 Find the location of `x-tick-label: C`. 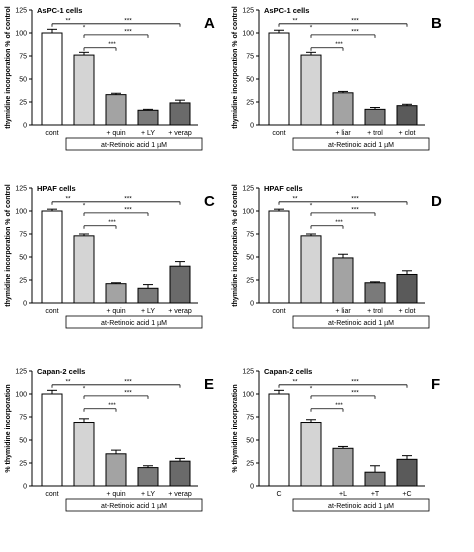

x-tick-label: C is located at coordinates (278, 494).